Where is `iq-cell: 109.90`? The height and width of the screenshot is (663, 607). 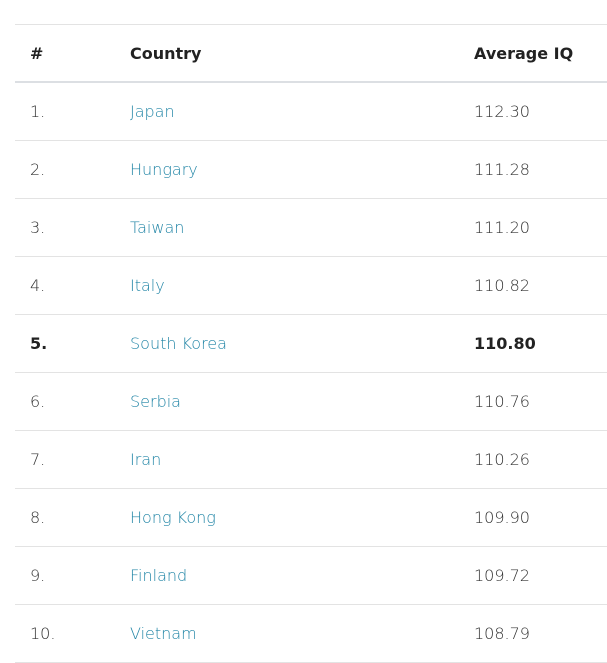 iq-cell: 109.90 is located at coordinates (540, 517).